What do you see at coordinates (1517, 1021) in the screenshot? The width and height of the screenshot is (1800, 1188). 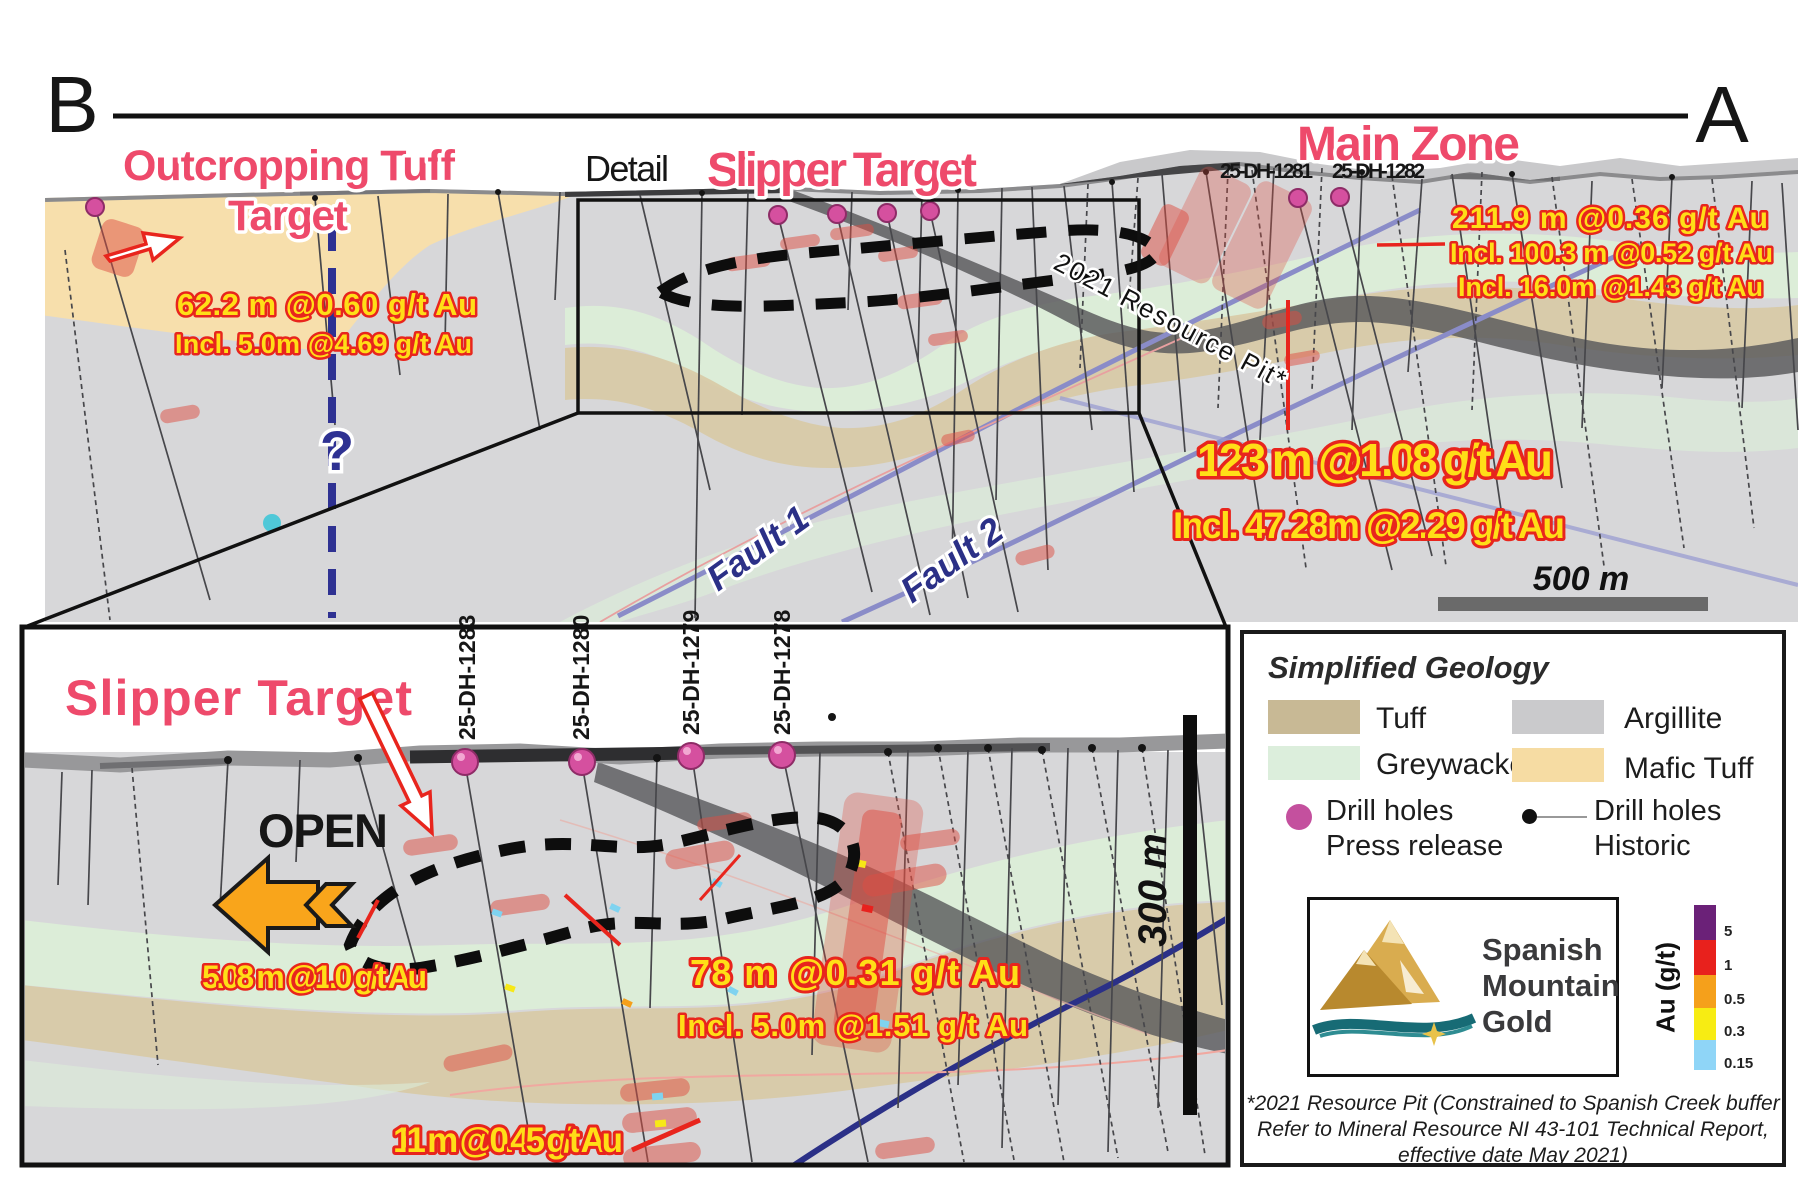 I see `logo-line3: Gold` at bounding box center [1517, 1021].